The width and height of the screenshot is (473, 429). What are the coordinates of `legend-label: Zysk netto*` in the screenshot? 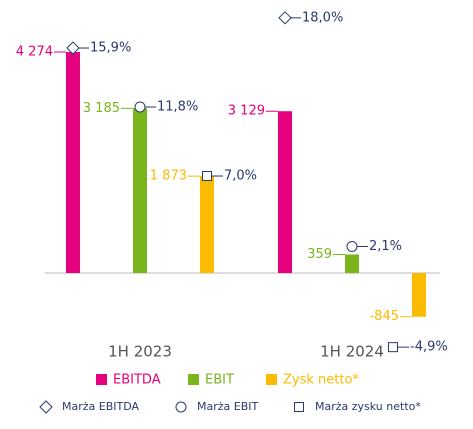 It's located at (321, 380).